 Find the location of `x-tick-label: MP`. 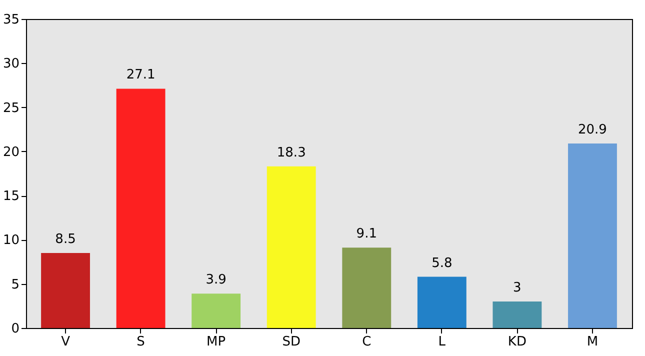

x-tick-label: MP is located at coordinates (216, 342).